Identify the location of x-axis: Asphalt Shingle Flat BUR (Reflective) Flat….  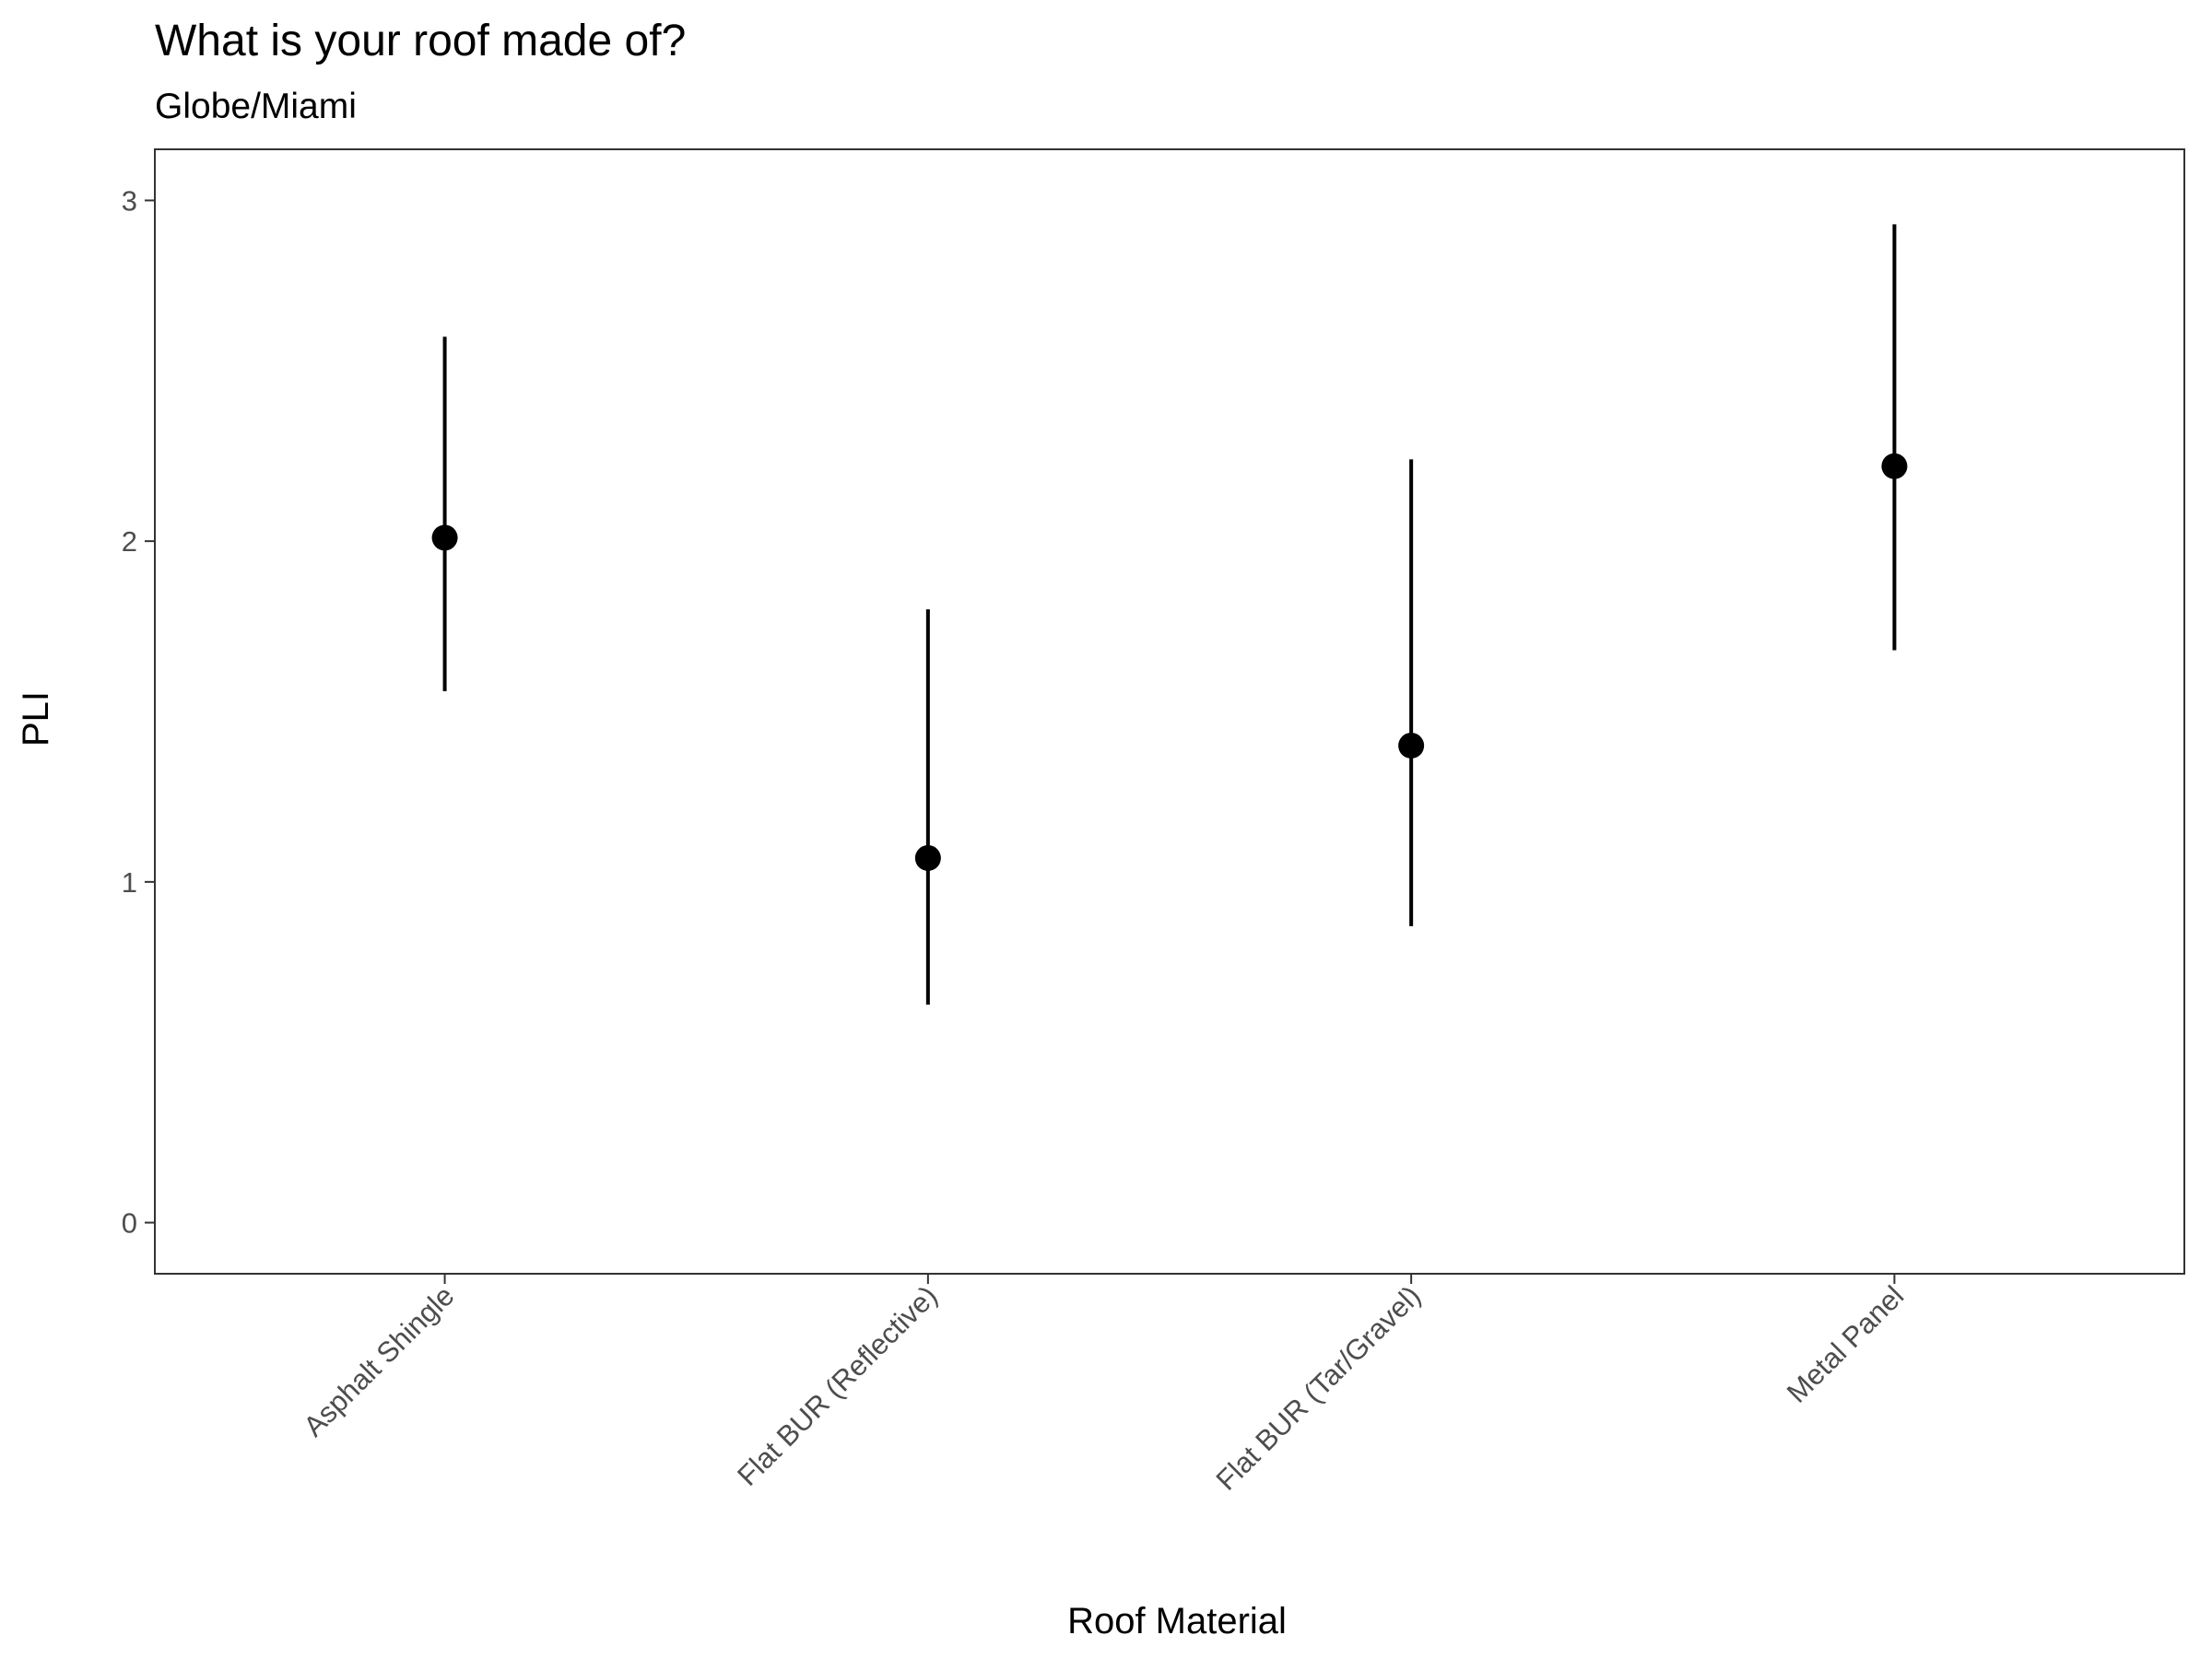
(1103, 1385).